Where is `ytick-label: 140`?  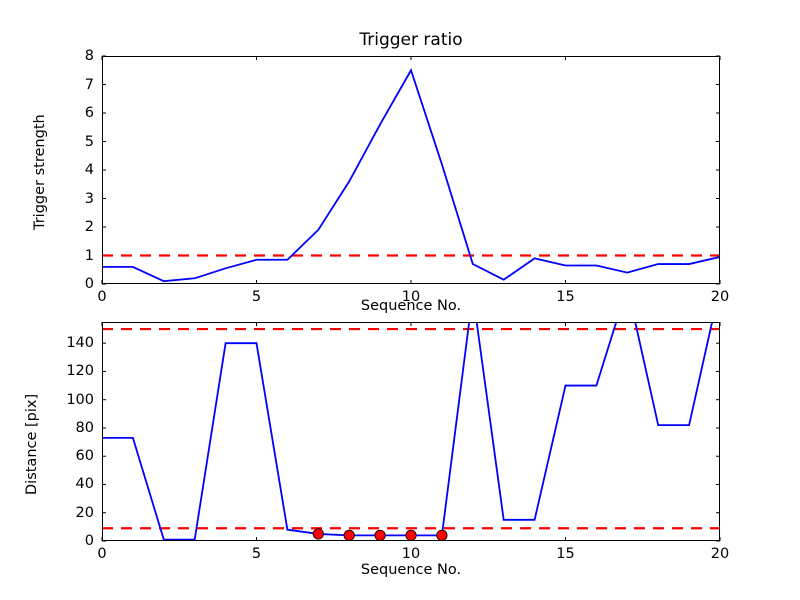
ytick-label: 140 is located at coordinates (80, 343).